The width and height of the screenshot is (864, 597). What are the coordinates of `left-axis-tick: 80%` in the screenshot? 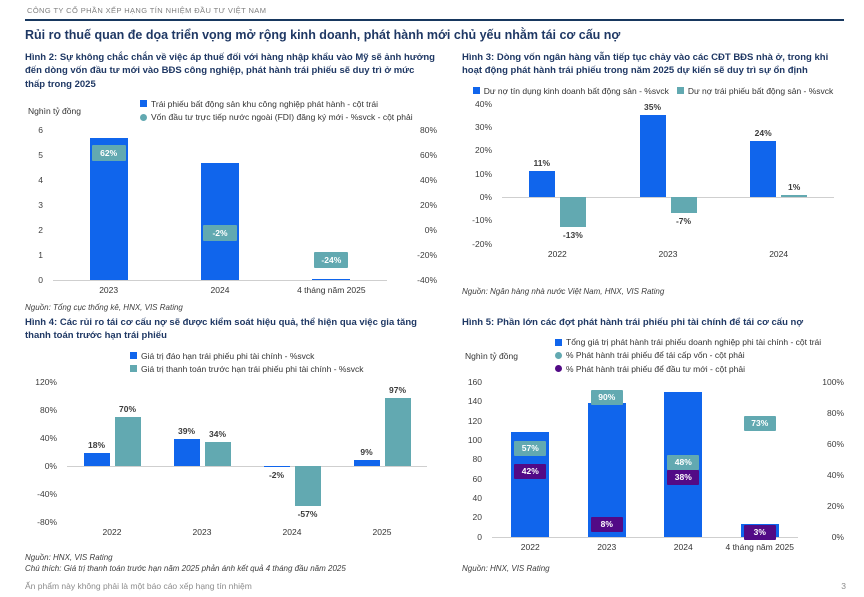 It's located at (48, 409).